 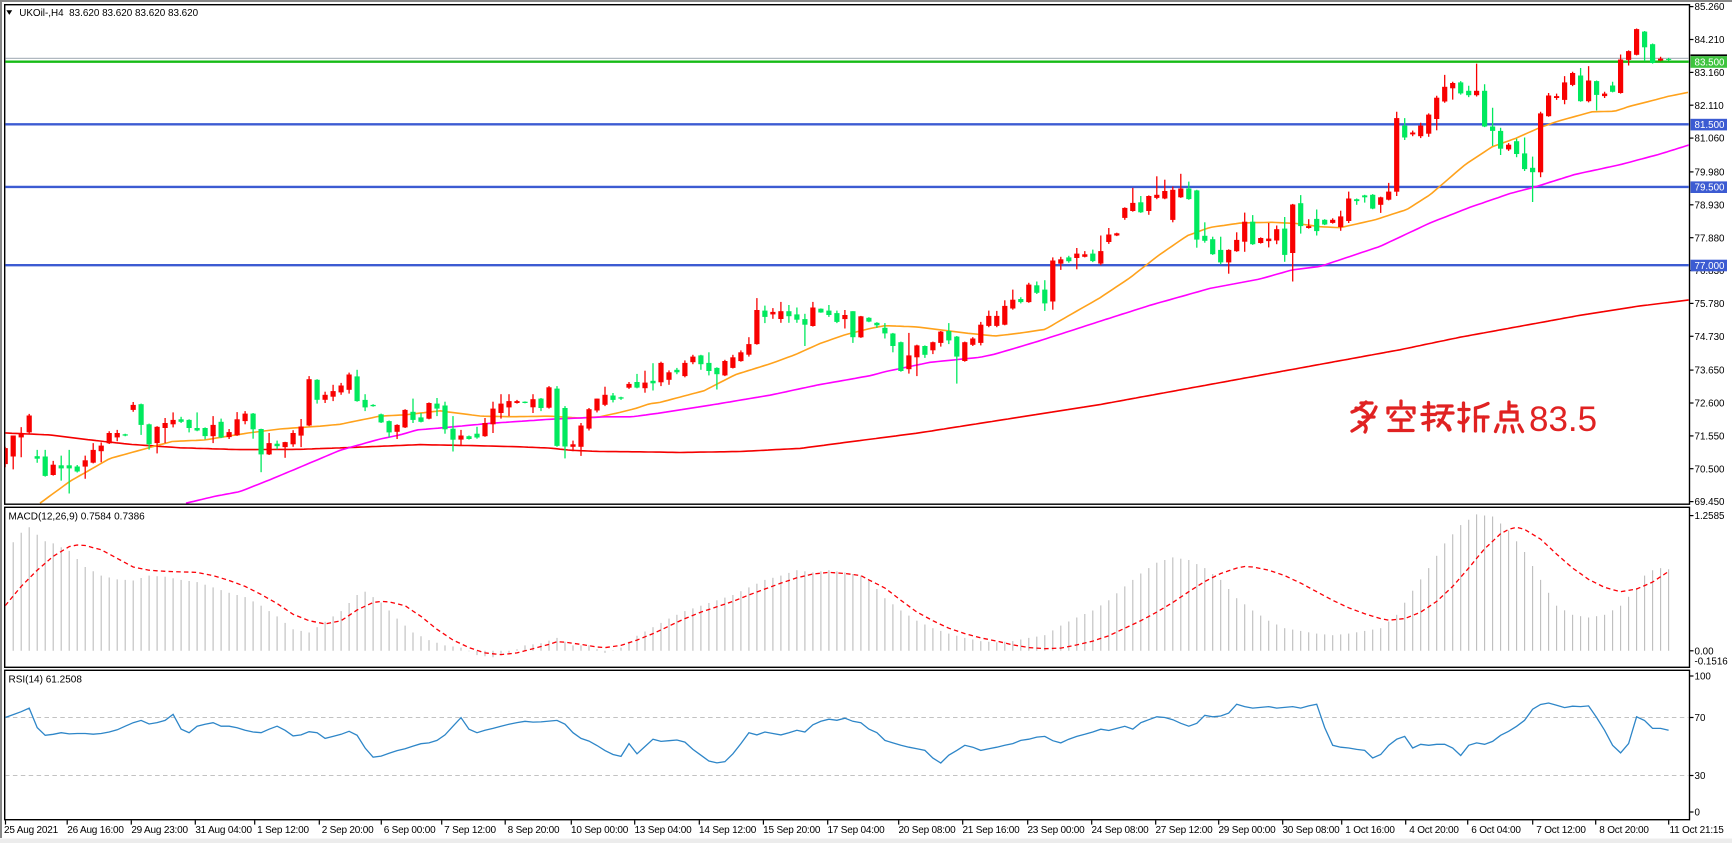 I want to click on svg-text: 0.00, so click(x=1705, y=651).